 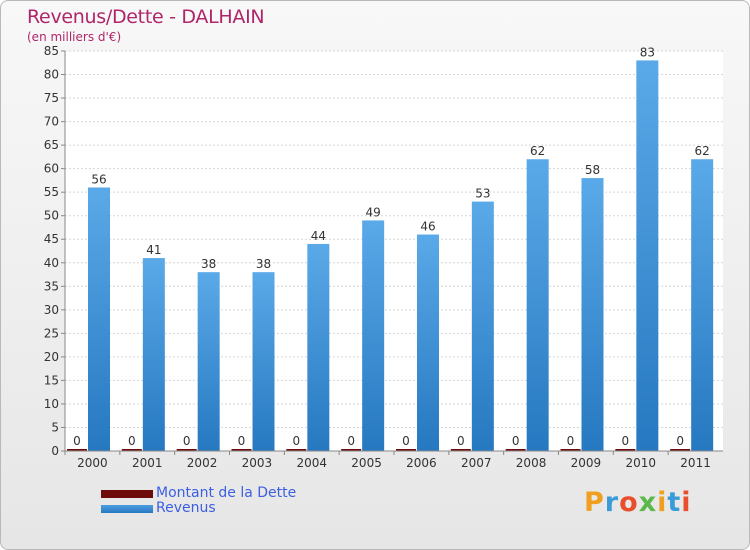 I want to click on data-label-revenue: 44, so click(x=318, y=236).